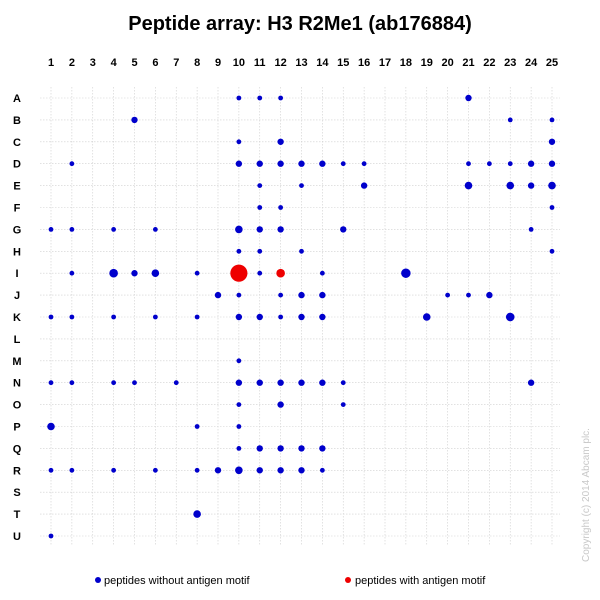 The image size is (600, 600). What do you see at coordinates (280, 141) in the screenshot?
I see `data-point-C12` at bounding box center [280, 141].